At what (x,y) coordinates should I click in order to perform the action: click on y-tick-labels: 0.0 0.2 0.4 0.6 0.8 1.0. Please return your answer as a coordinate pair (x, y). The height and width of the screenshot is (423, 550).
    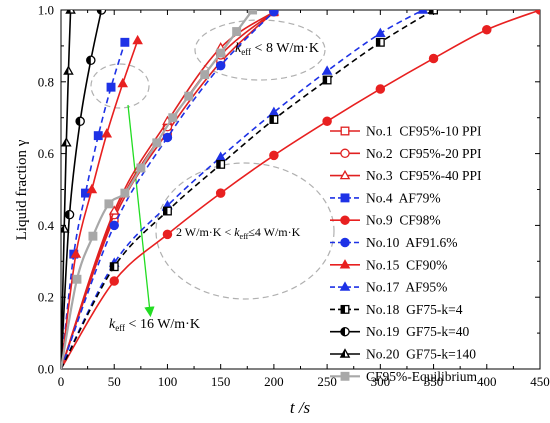
    Looking at the image, I should click on (46, 190).